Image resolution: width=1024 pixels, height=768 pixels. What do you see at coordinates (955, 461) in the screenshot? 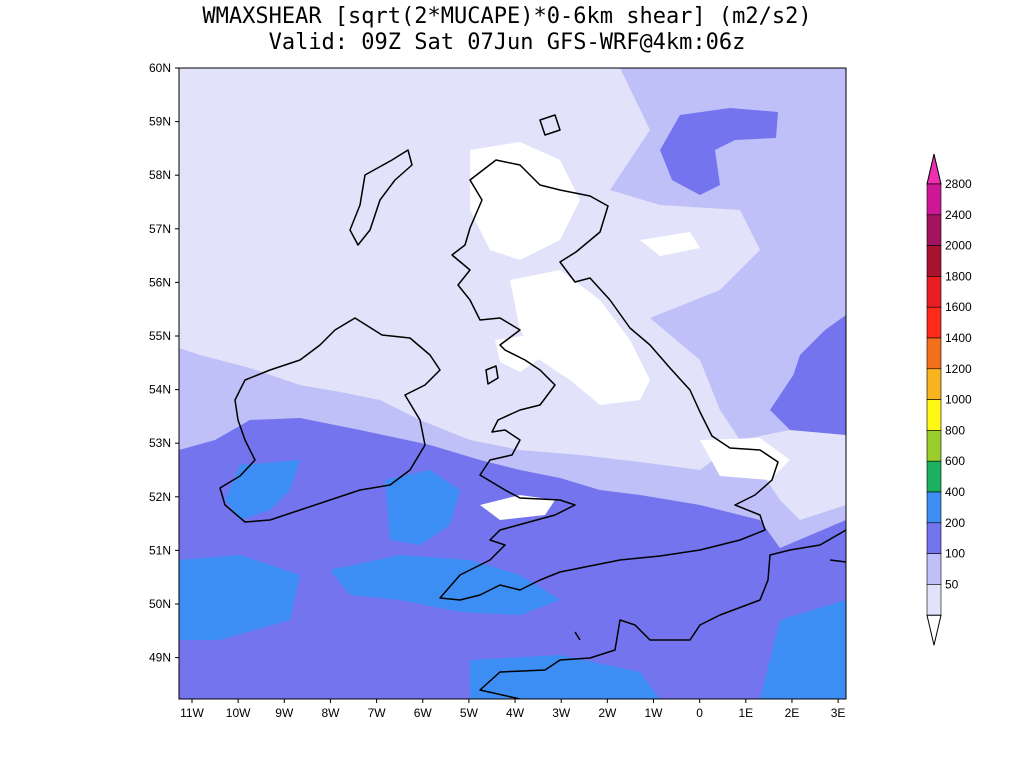
I see `colorbar-label: 600` at bounding box center [955, 461].